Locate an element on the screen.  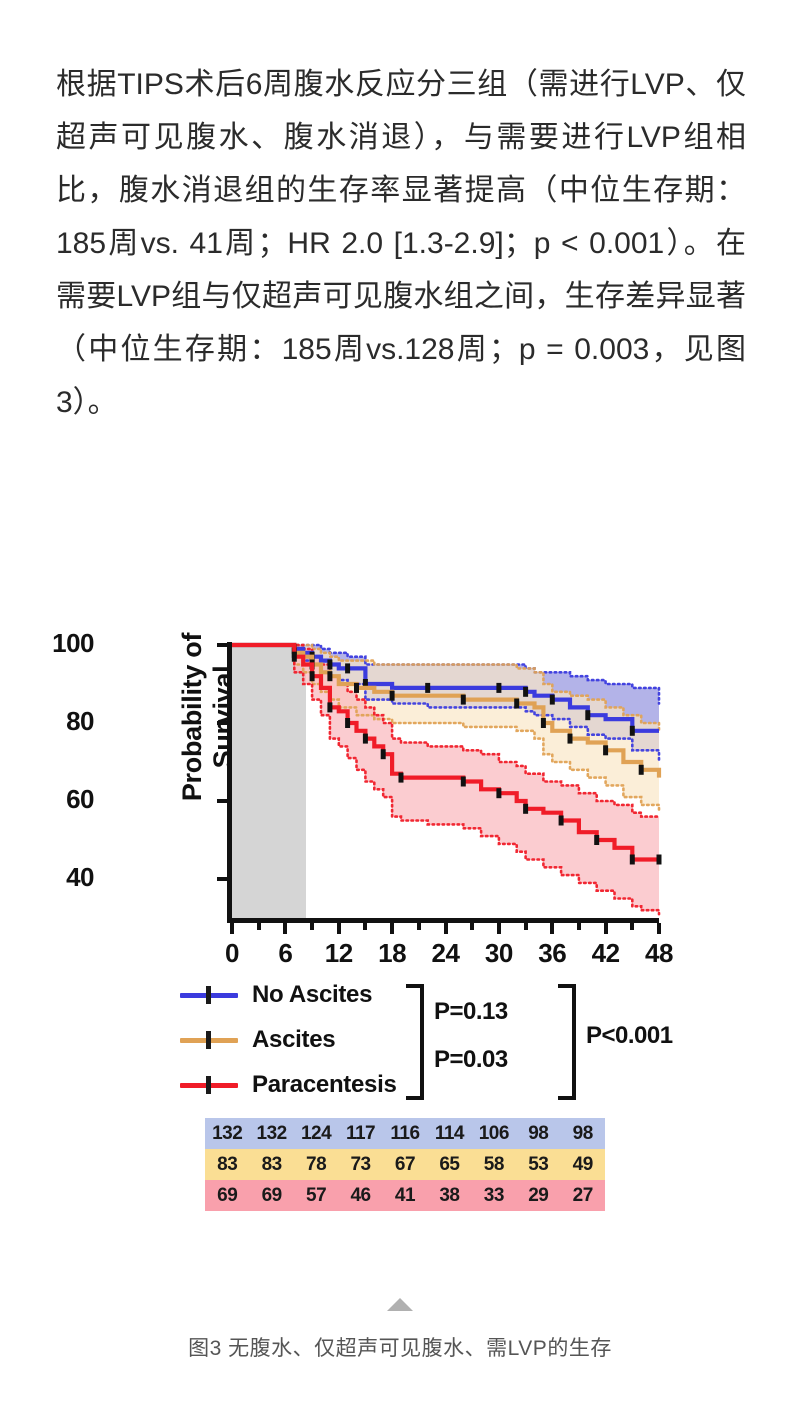
legend-swatch-ascites is located at coordinates (209, 1040).